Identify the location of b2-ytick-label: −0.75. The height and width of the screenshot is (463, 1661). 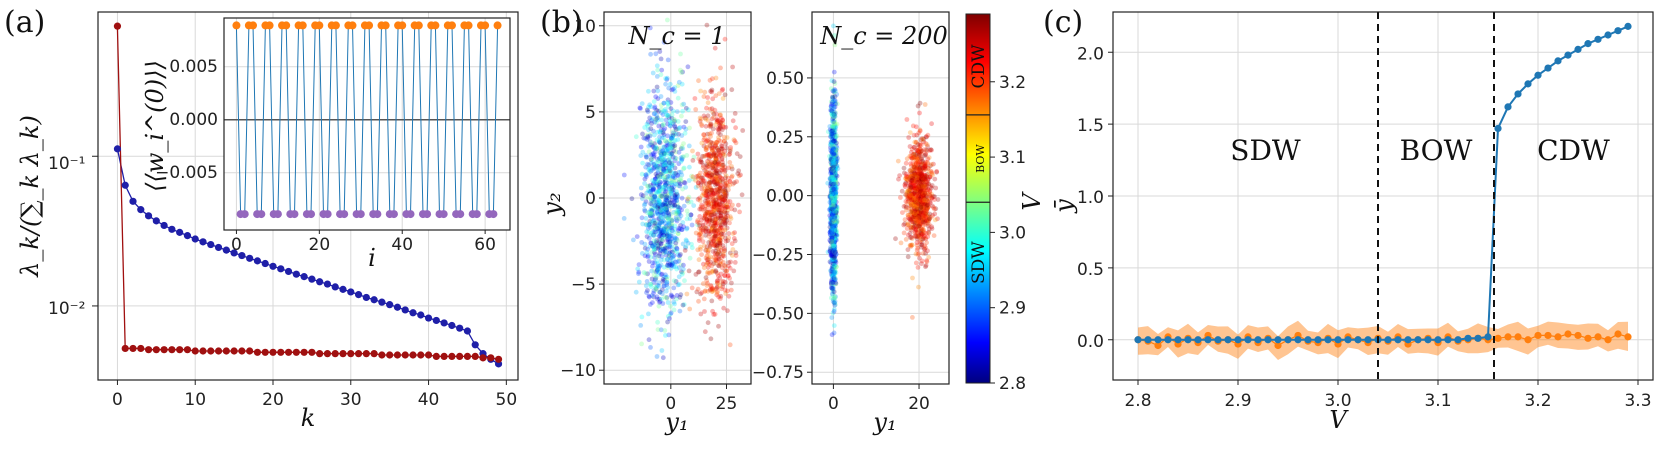
(778, 373).